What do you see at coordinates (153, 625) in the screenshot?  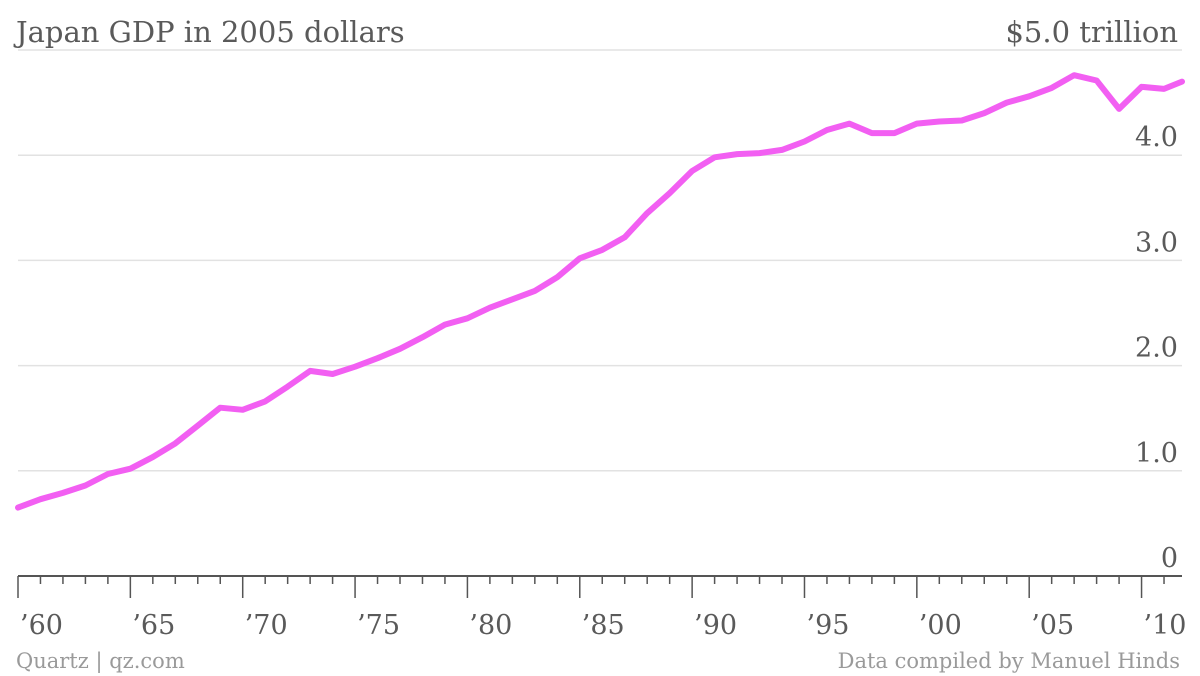 I see `x-tick-label: ’65` at bounding box center [153, 625].